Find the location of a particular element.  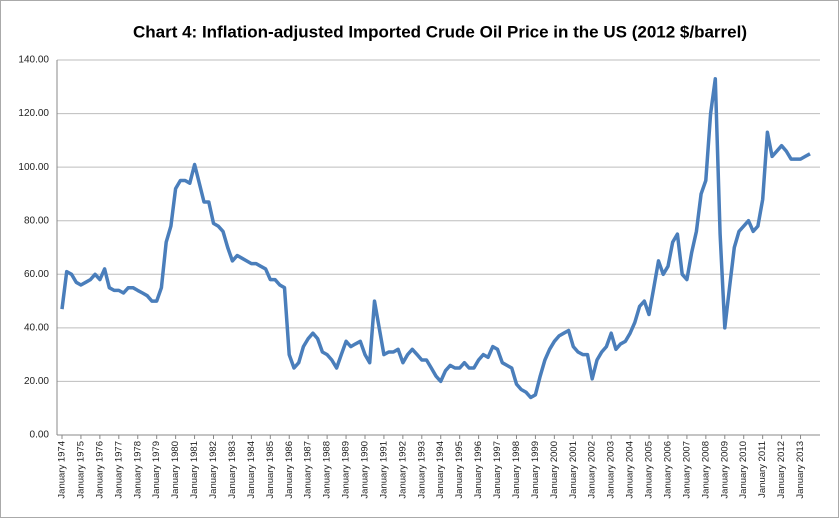

x-tick-label: January 1986 is located at coordinates (289, 470).